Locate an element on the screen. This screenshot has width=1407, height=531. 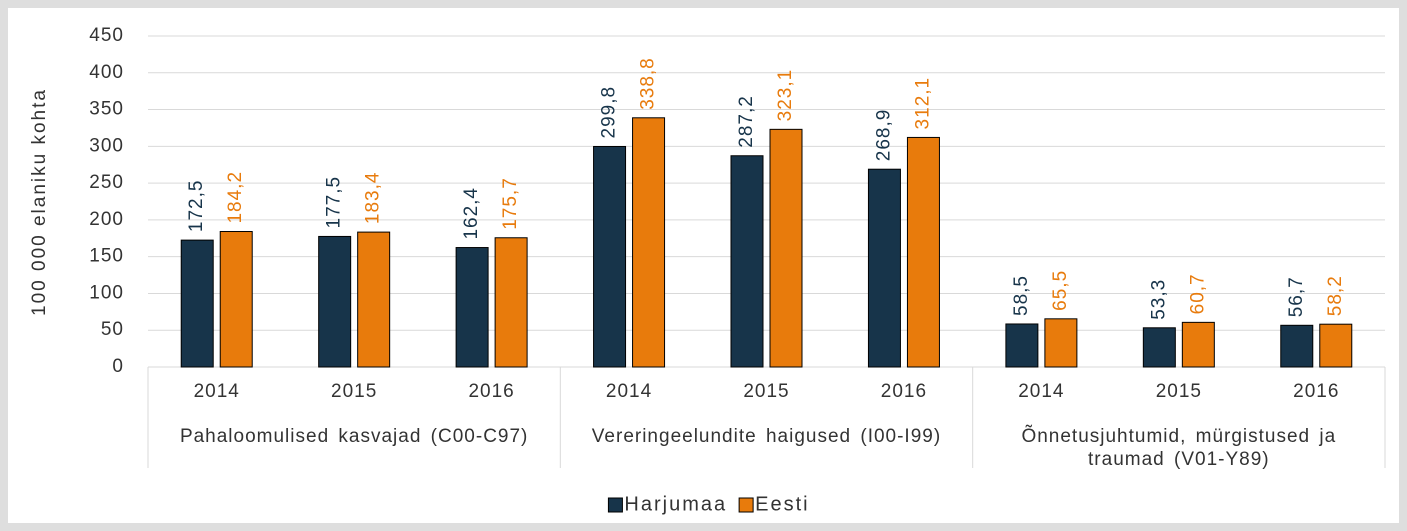
y-tick-label: 400 is located at coordinates (106, 72).